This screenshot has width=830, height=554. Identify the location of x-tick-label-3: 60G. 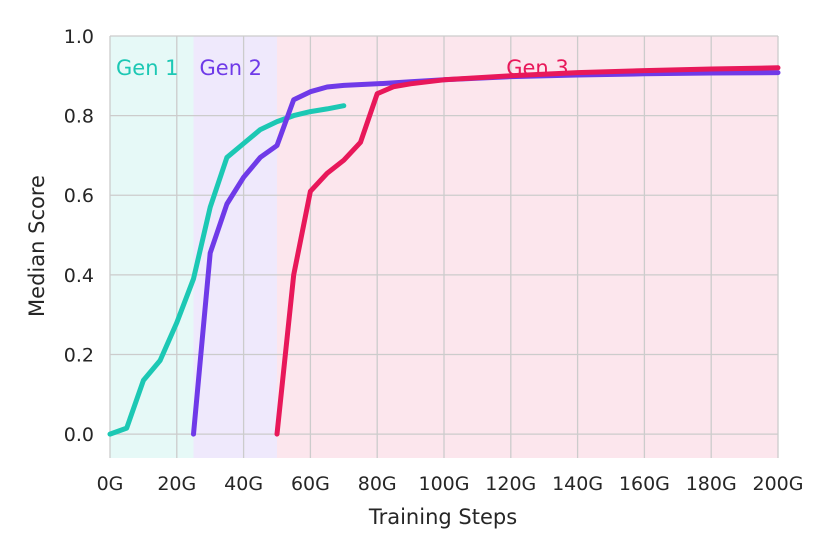
(310, 484).